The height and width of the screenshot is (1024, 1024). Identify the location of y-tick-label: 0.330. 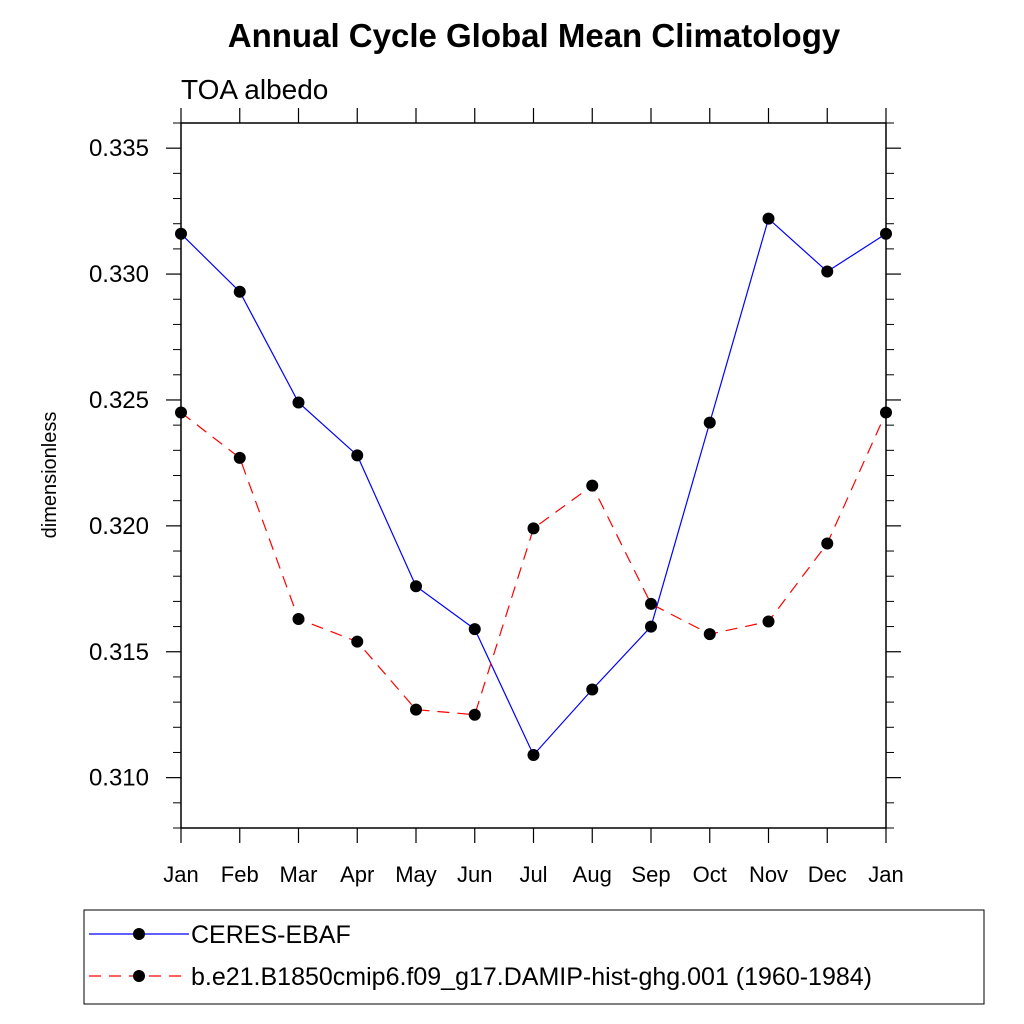
(119, 274).